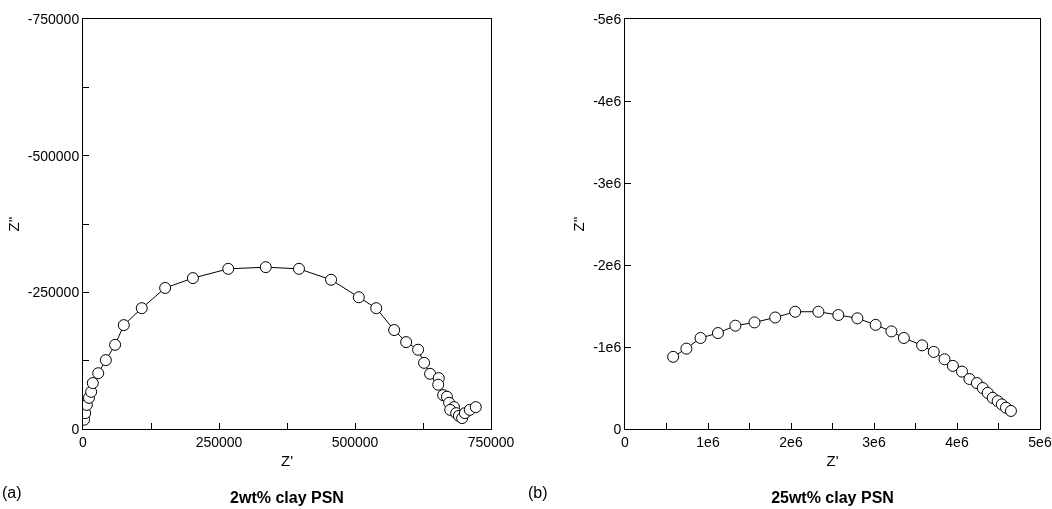  Describe the element at coordinates (708, 441) in the screenshot. I see `x-tick-label: 1e6` at that location.